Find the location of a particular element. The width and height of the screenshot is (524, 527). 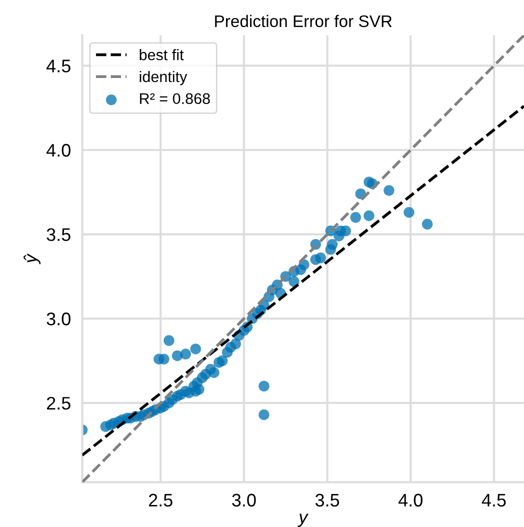

y-tick-label: 3.0 is located at coordinates (58, 319).